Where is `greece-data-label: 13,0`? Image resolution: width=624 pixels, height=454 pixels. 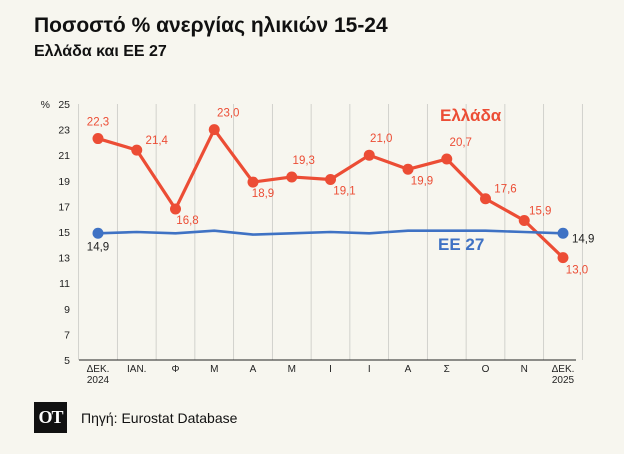
greece-data-label: 13,0 is located at coordinates (577, 271).